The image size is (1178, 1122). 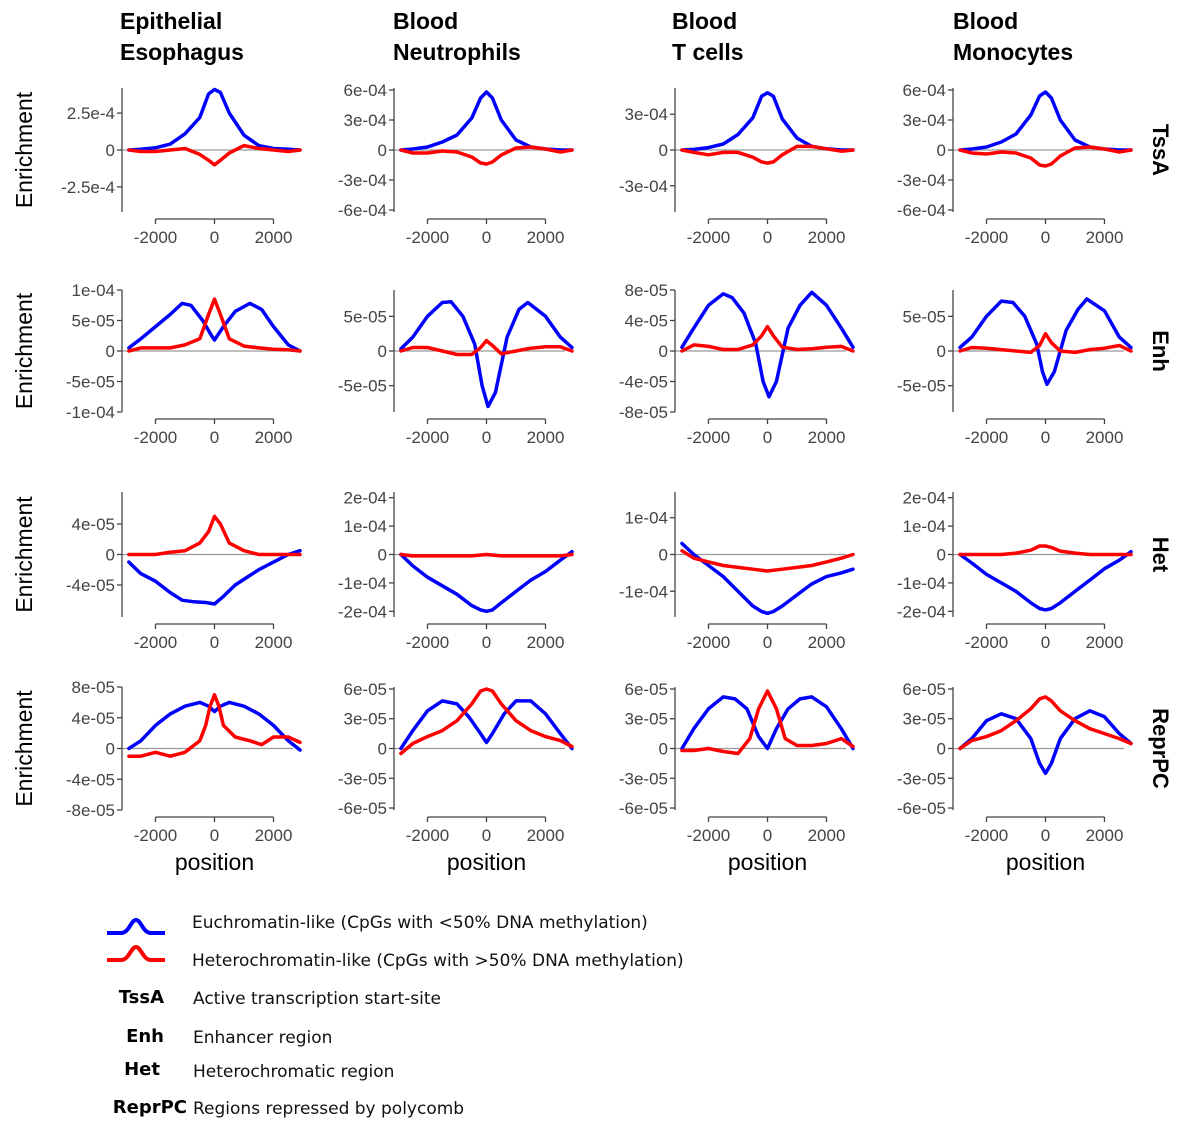 I want to click on panel-enh-blood-neutrophils: 5e-05 0 -5e-05 -2000 0 2000, so click(x=456, y=368).